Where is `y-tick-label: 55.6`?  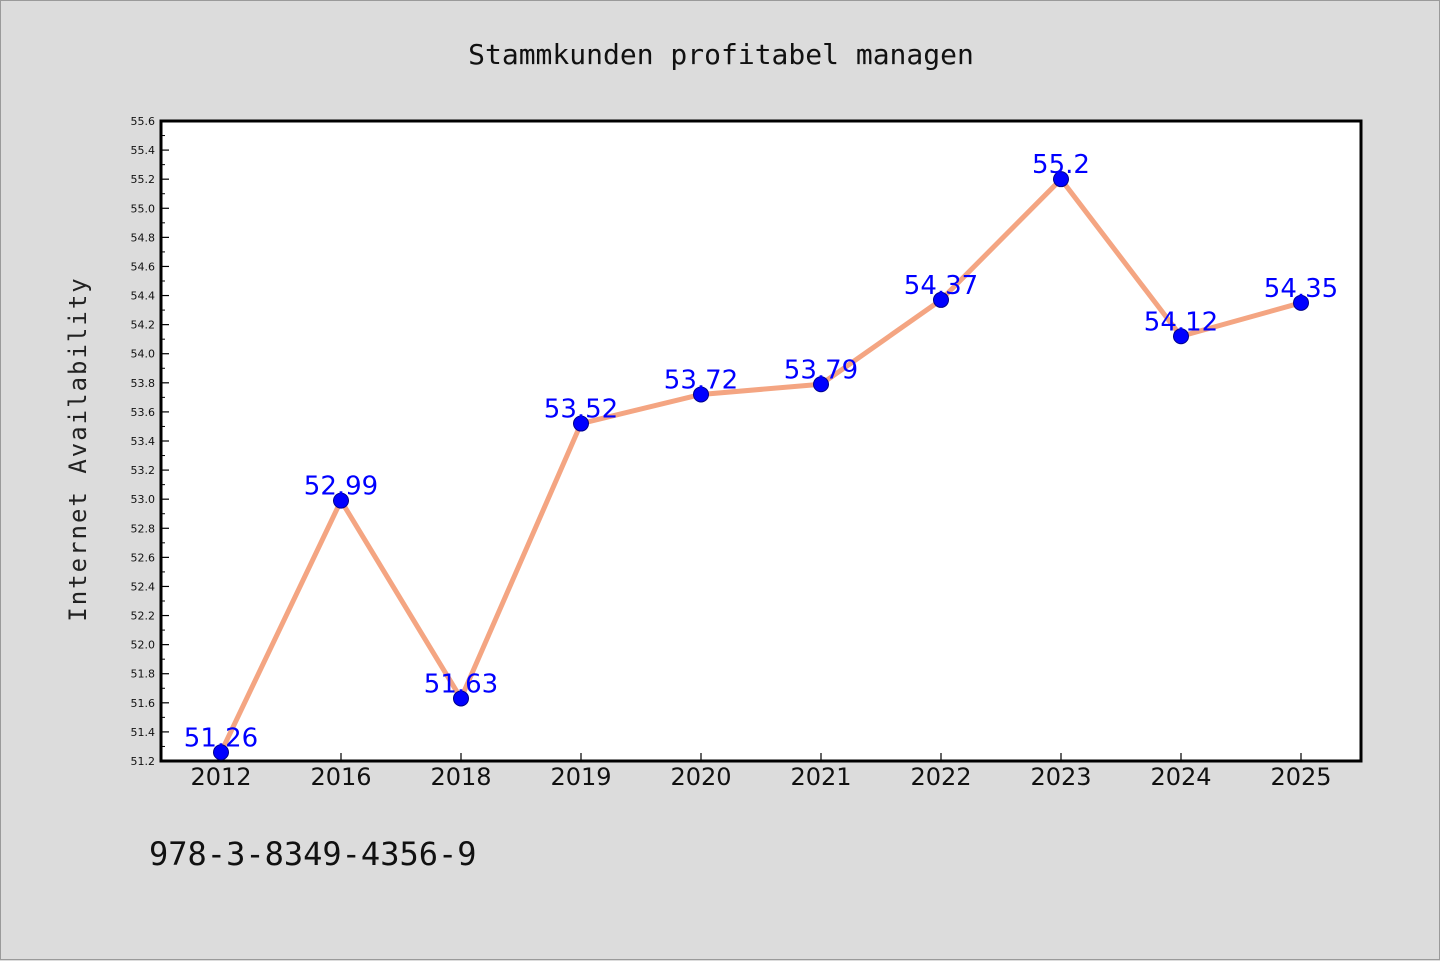
y-tick-label: 55.6 is located at coordinates (143, 121).